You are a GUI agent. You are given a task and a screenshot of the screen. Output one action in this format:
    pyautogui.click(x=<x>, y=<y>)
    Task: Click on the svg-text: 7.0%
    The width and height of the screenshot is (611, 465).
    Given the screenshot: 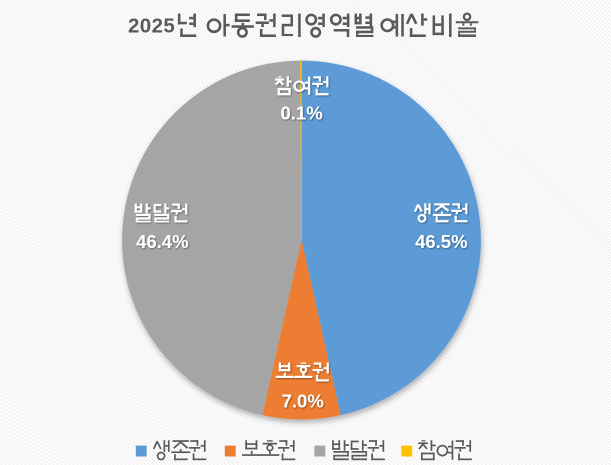 What is the action you would take?
    pyautogui.click(x=303, y=401)
    